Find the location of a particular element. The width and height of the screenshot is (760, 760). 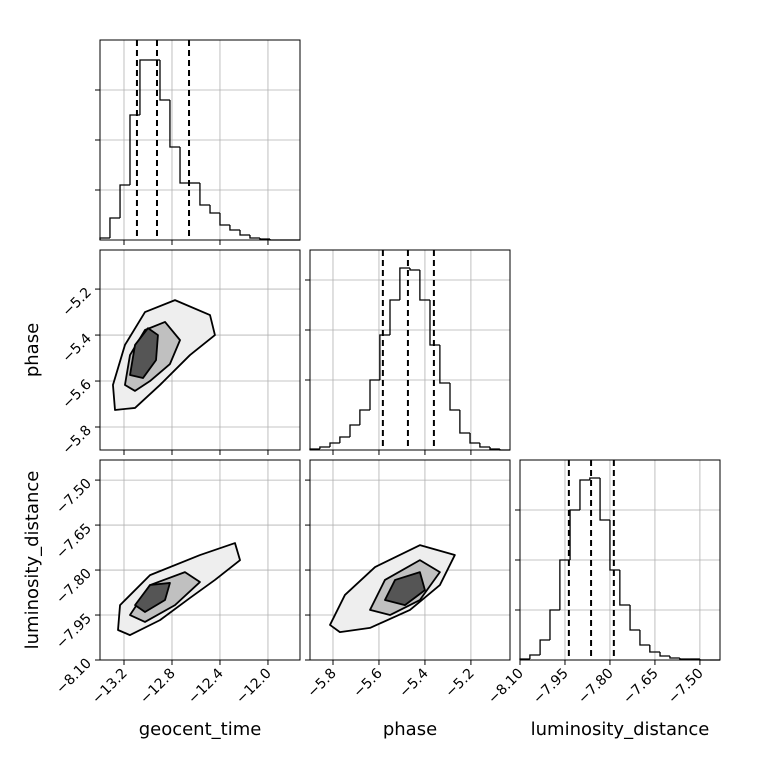

x-tick-label: −7.50 is located at coordinates (686, 687).